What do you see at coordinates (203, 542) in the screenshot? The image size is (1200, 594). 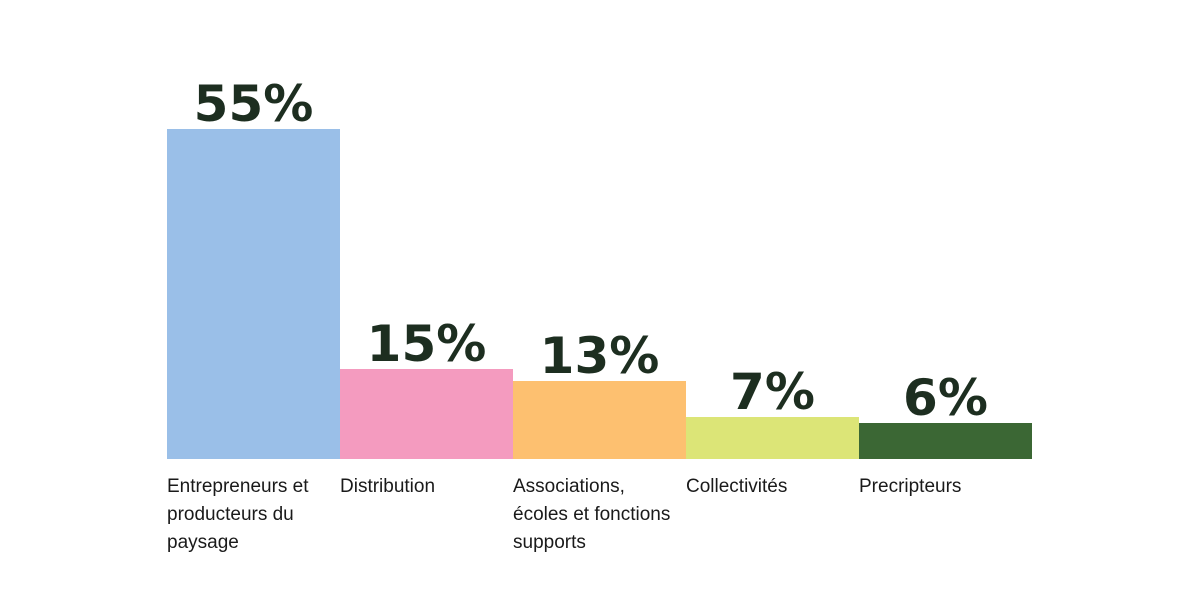 I see `category-label-line: paysage` at bounding box center [203, 542].